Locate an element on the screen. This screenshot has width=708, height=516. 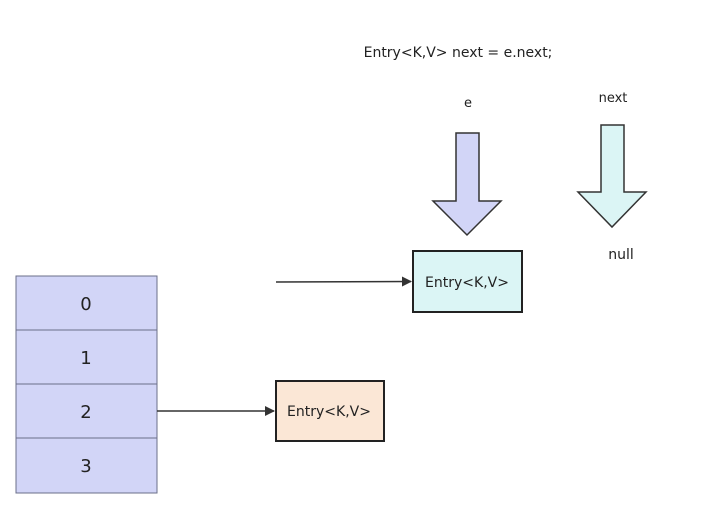
entry-node-bottom-label: Entry<K,V> is located at coordinates (329, 412).